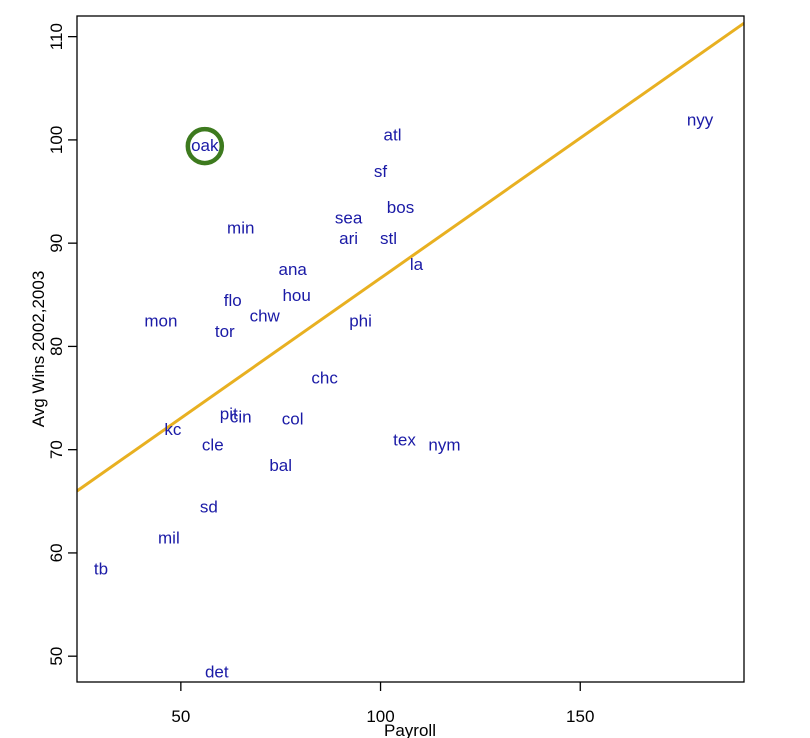 This screenshot has width=810, height=738. Describe the element at coordinates (580, 716) in the screenshot. I see `x-tick-label: 150` at that location.